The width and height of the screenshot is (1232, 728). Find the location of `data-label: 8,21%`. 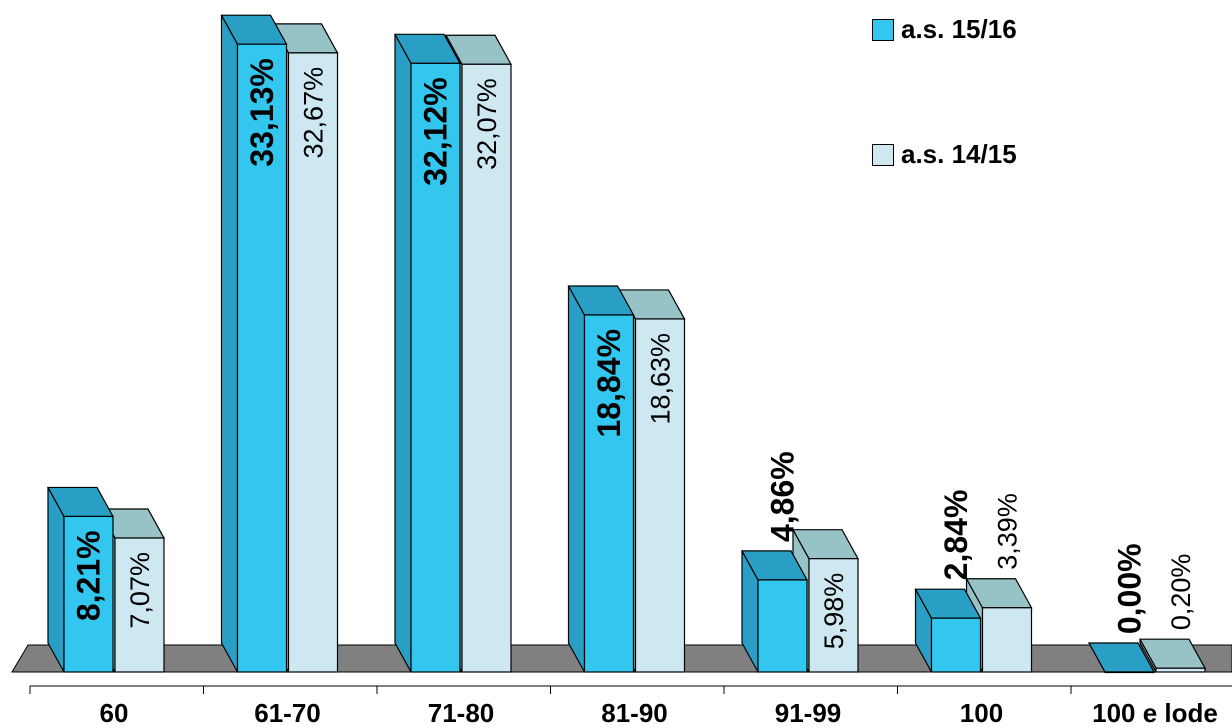

data-label: 8,21% is located at coordinates (89, 575).